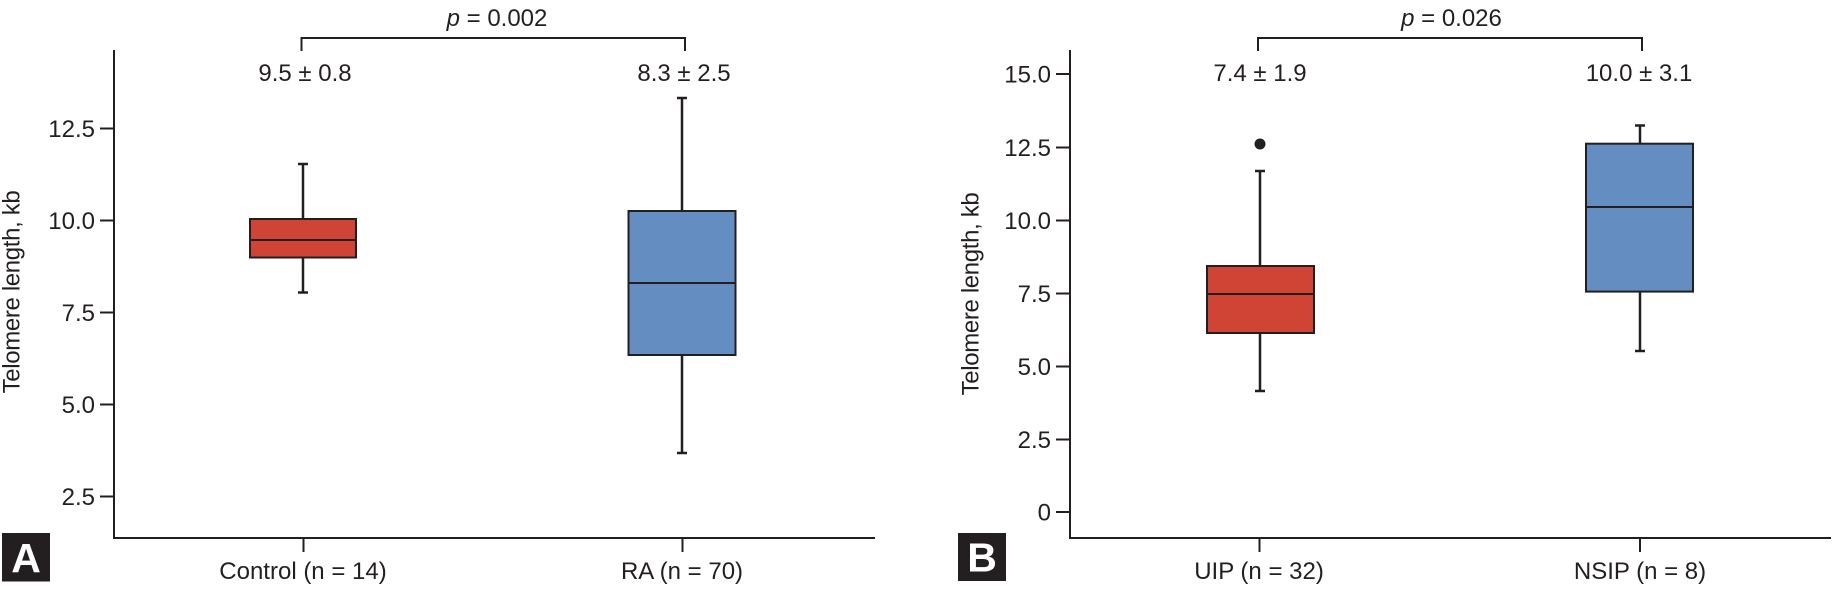 The height and width of the screenshot is (590, 1836). I want to click on svg-text: Control (n = 14), so click(302, 571).